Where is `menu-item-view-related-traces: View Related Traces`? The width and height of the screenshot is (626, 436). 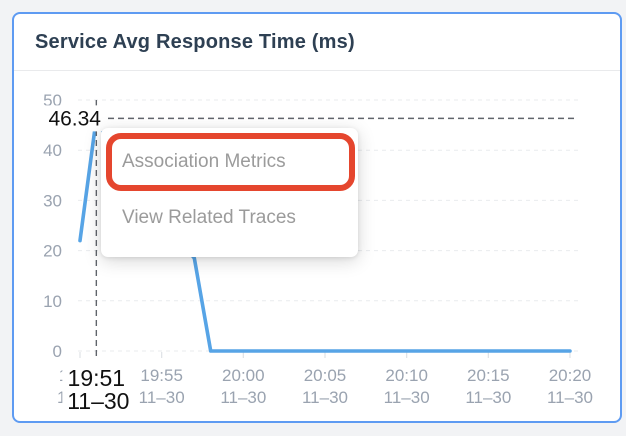 menu-item-view-related-traces: View Related Traces is located at coordinates (209, 217).